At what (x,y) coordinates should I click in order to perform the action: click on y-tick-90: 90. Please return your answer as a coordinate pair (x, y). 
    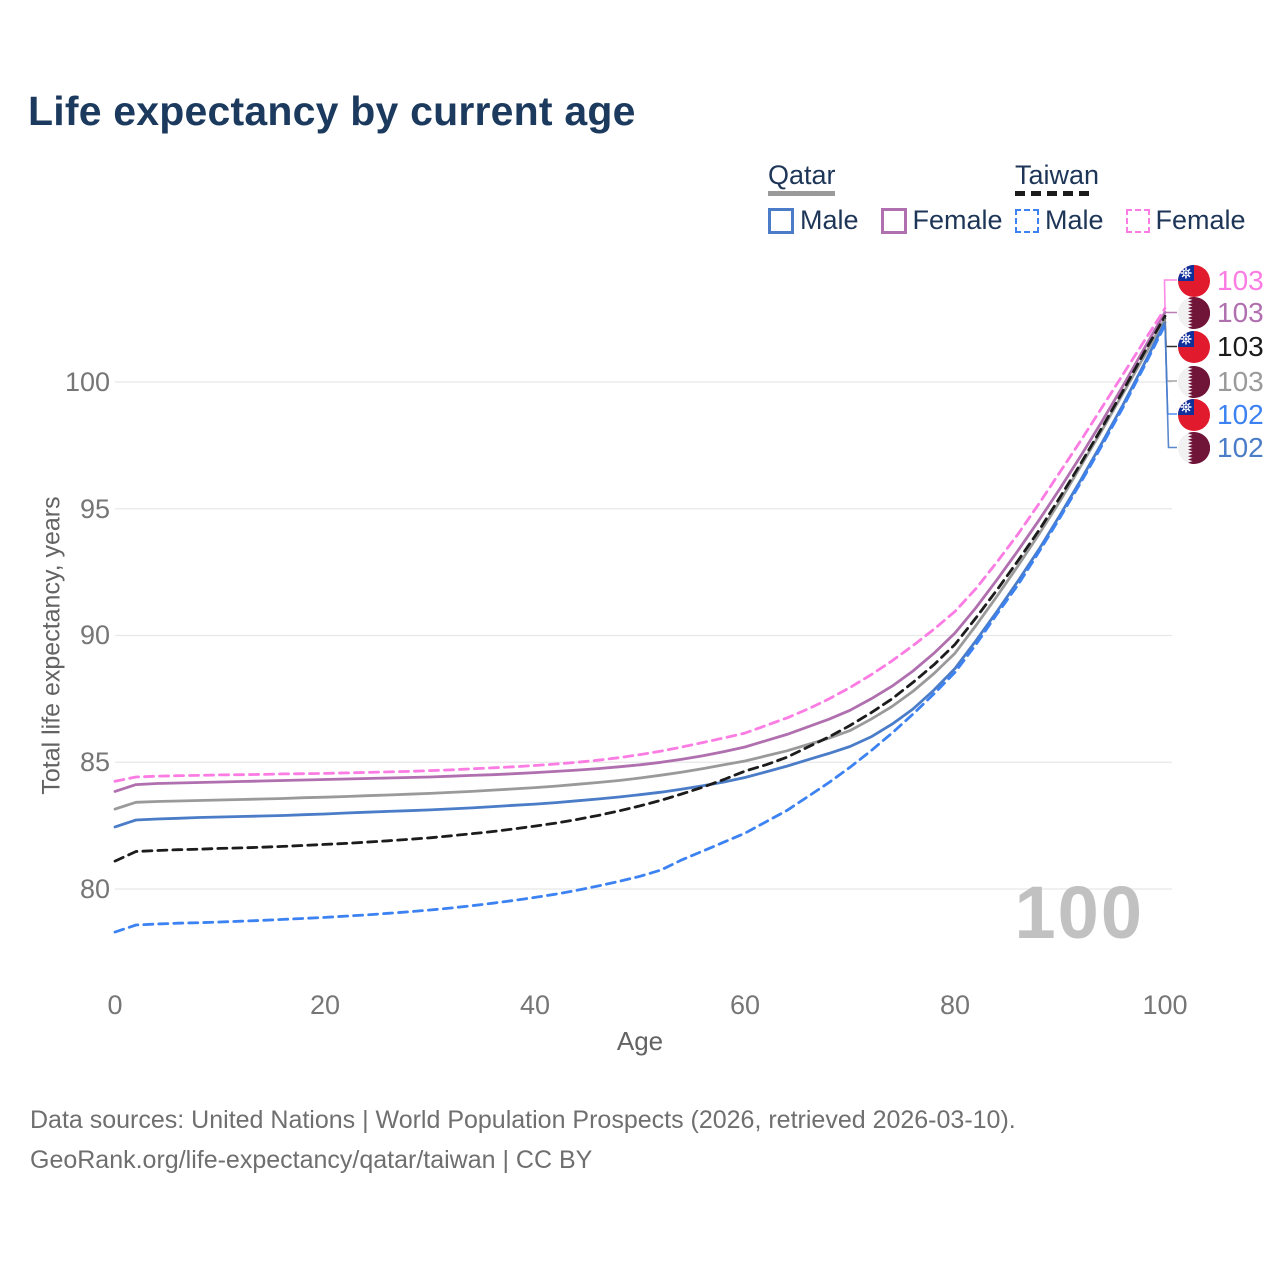
    Looking at the image, I should click on (94, 635).